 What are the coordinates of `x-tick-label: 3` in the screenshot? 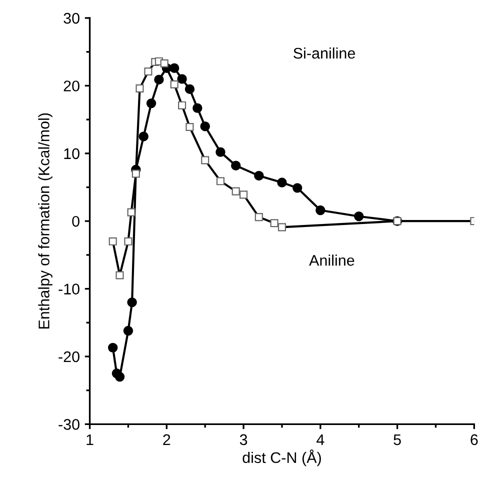 It's located at (244, 440).